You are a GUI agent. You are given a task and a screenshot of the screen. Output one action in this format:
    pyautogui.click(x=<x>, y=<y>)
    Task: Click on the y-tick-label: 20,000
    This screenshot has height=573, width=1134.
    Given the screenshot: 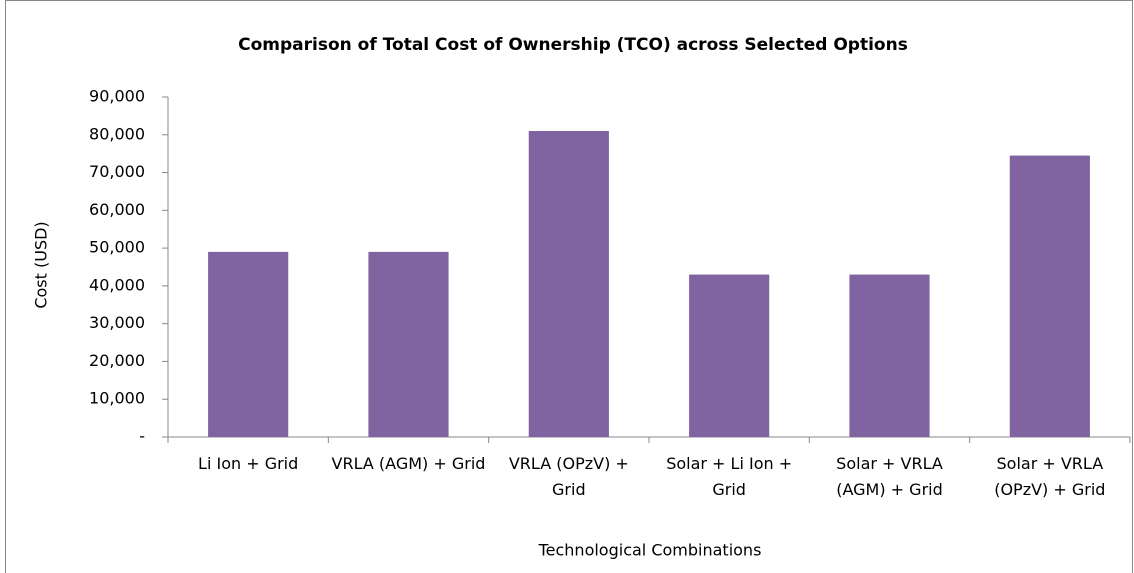 What is the action you would take?
    pyautogui.click(x=117, y=360)
    